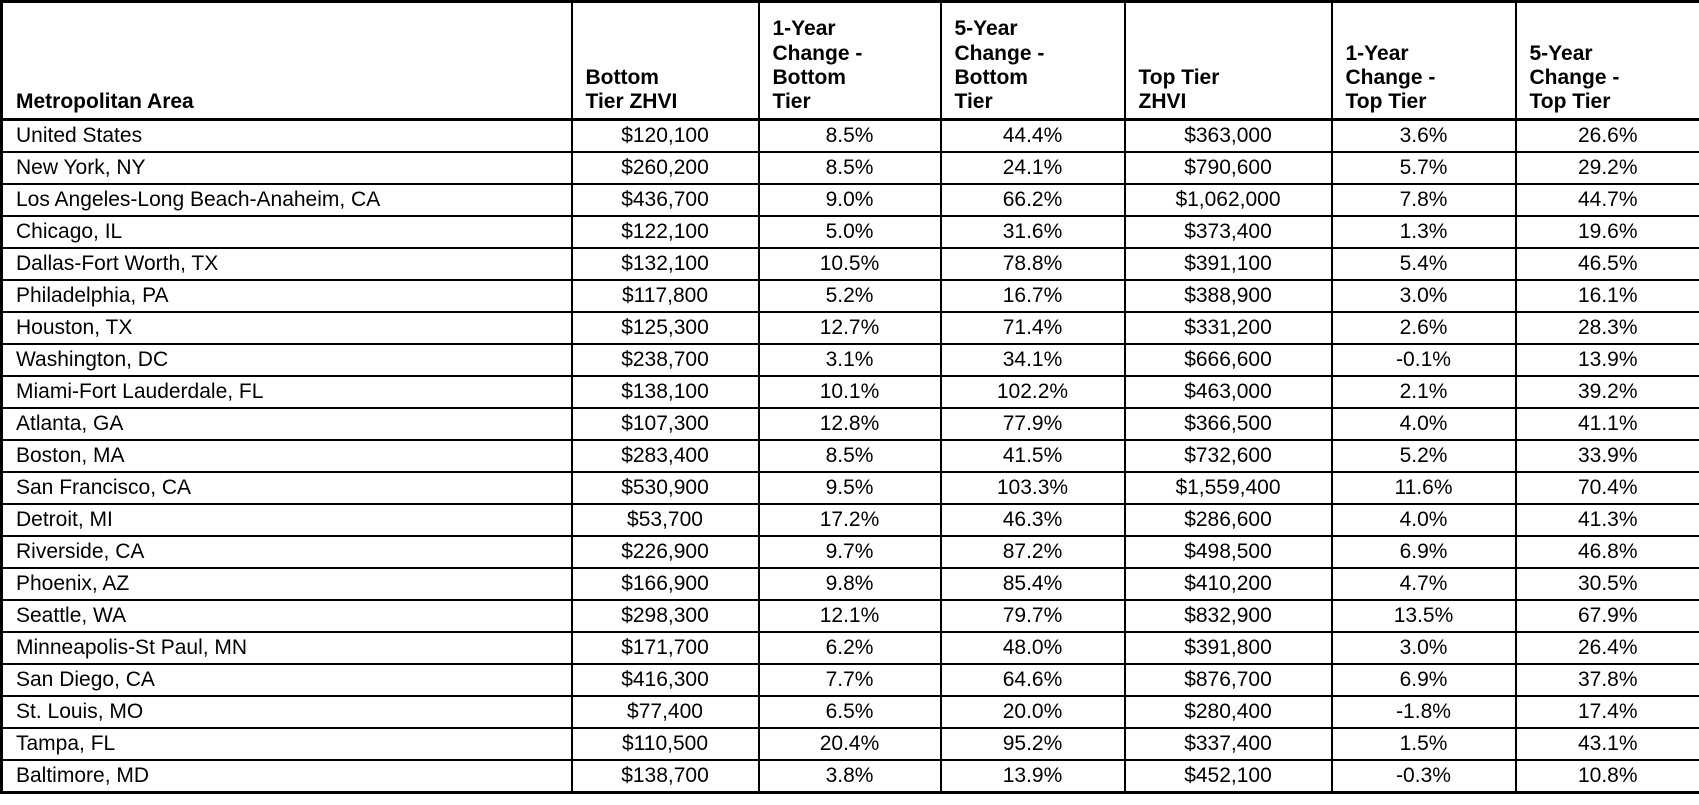  I want to click on cell-value: 3.1%, so click(849, 360).